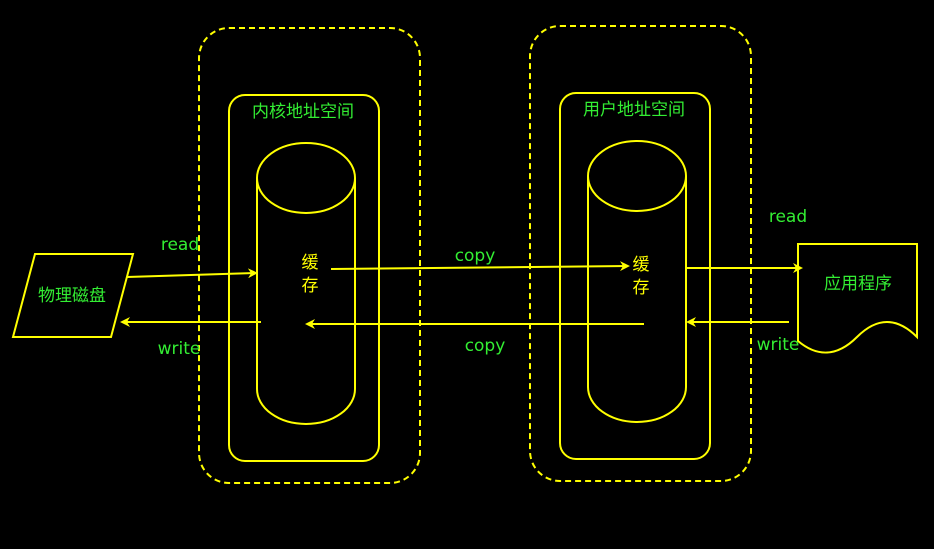 This screenshot has width=934, height=549. I want to click on edge-label-app-read: read, so click(788, 217).